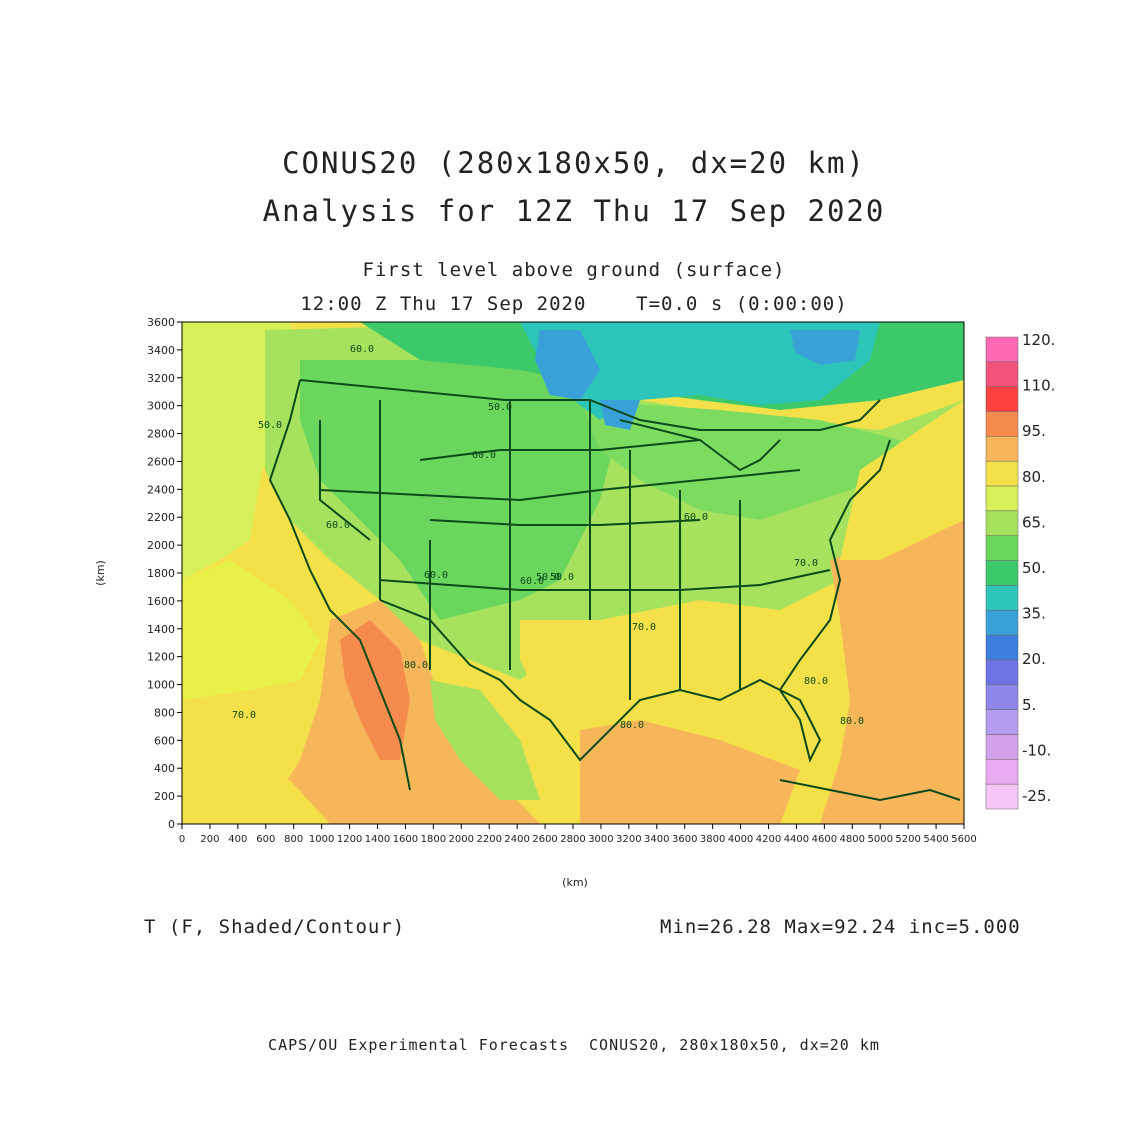 The height and width of the screenshot is (1148, 1148). Describe the element at coordinates (209, 839) in the screenshot. I see `x-tick-label: 200` at that location.